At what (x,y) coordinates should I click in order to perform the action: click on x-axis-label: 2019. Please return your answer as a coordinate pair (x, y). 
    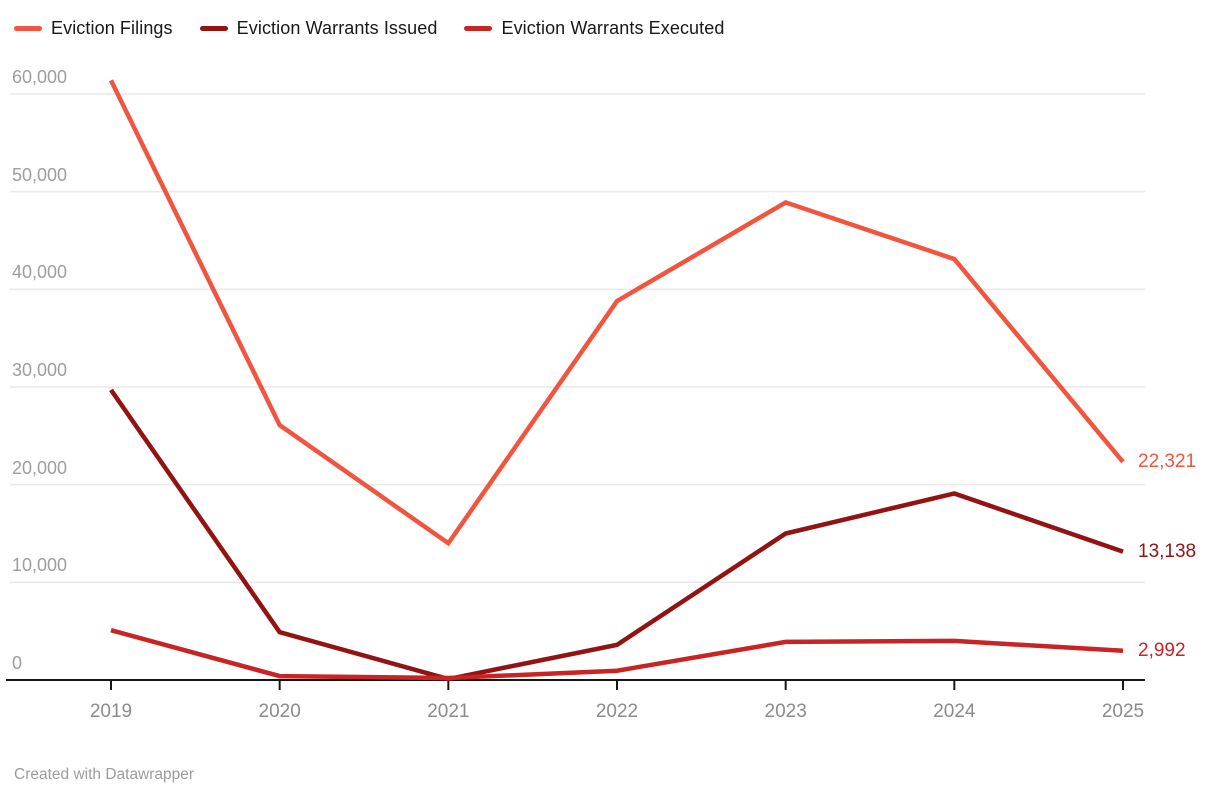
    Looking at the image, I should click on (111, 711).